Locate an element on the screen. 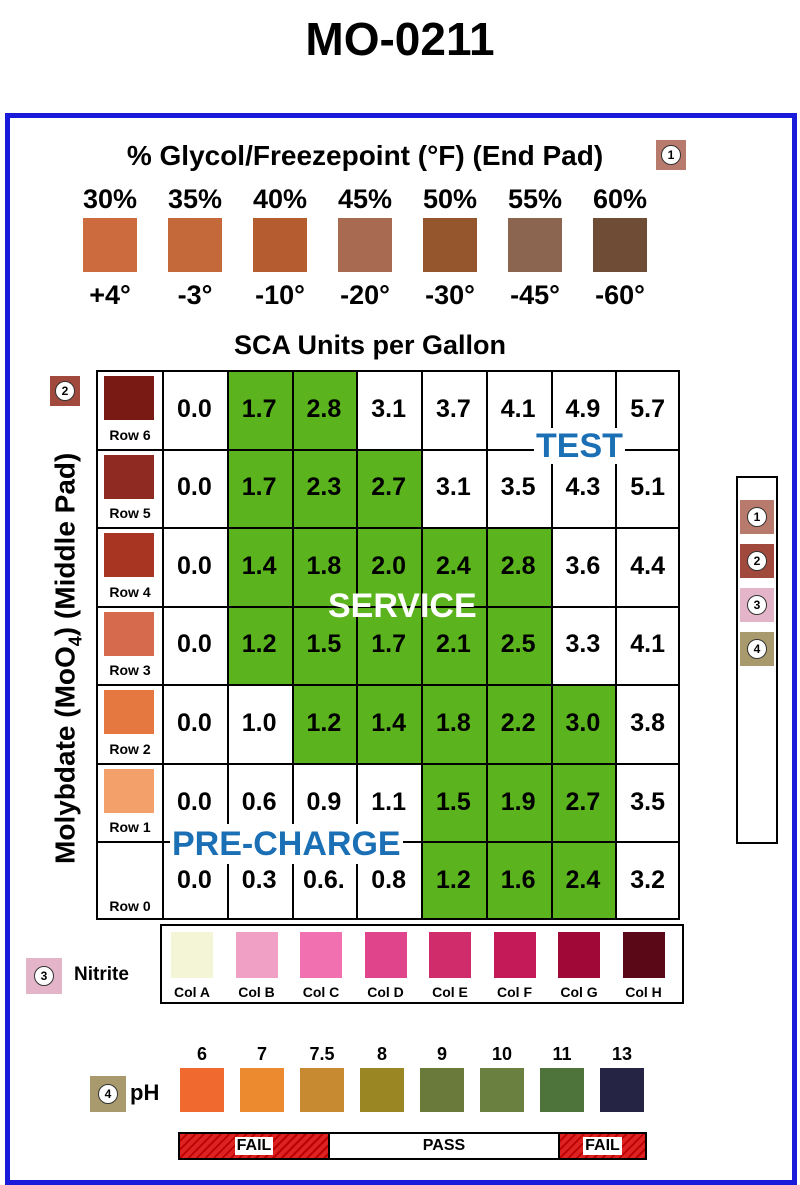 This screenshot has height=1185, width=800. sca-value: 1.5 is located at coordinates (324, 644).